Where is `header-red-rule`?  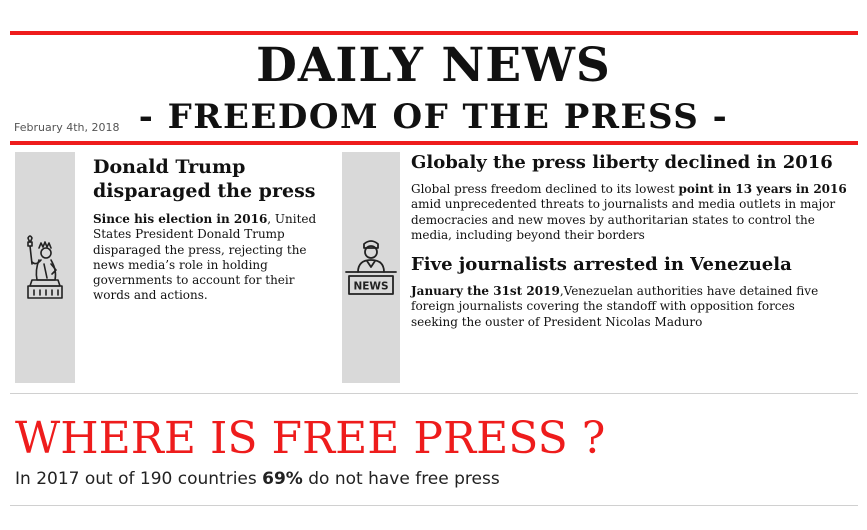
header-red-rule is located at coordinates (434, 143).